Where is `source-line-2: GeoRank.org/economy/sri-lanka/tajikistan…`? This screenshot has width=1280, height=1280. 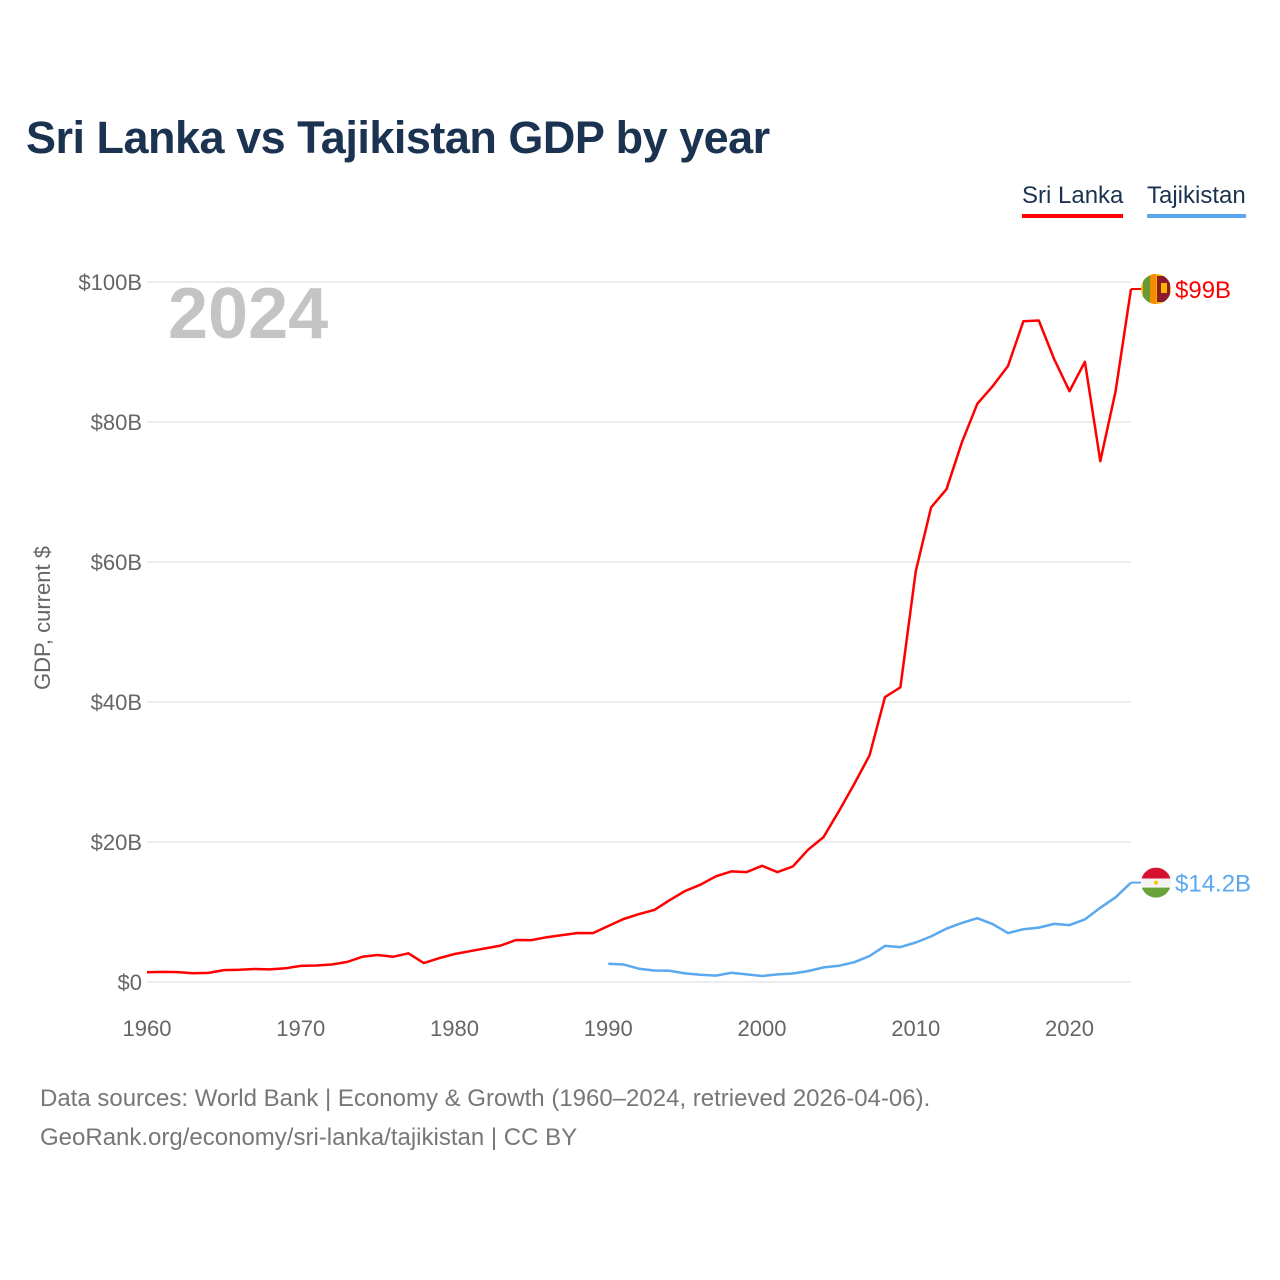
source-line-2: GeoRank.org/economy/sri-lanka/tajikistan… is located at coordinates (309, 1137).